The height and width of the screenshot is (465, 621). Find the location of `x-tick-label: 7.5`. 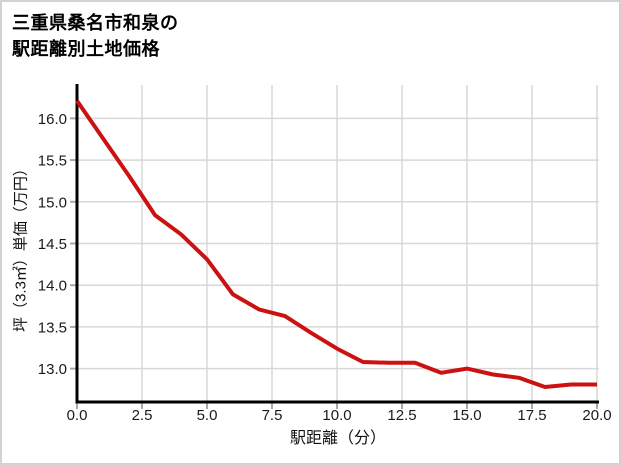

x-tick-label: 7.5 is located at coordinates (272, 415).